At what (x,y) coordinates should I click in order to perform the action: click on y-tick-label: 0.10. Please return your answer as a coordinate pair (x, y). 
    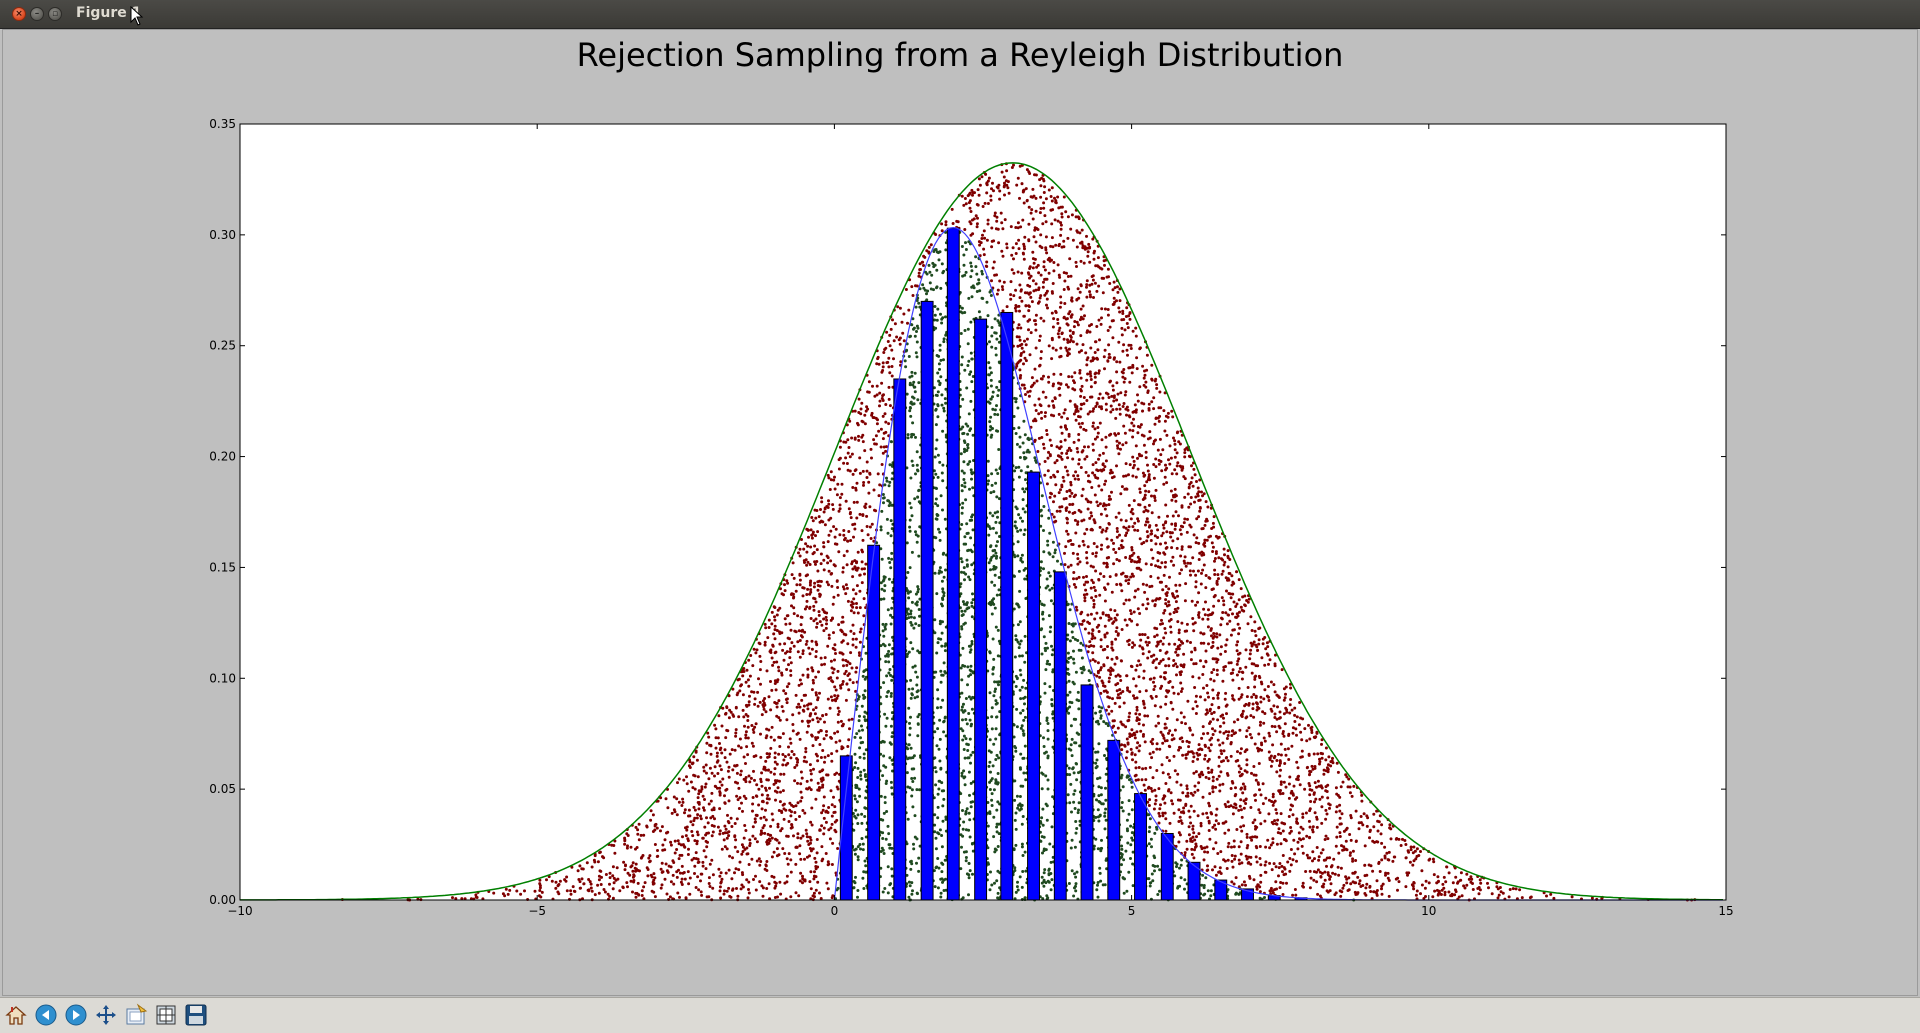
    Looking at the image, I should click on (222, 678).